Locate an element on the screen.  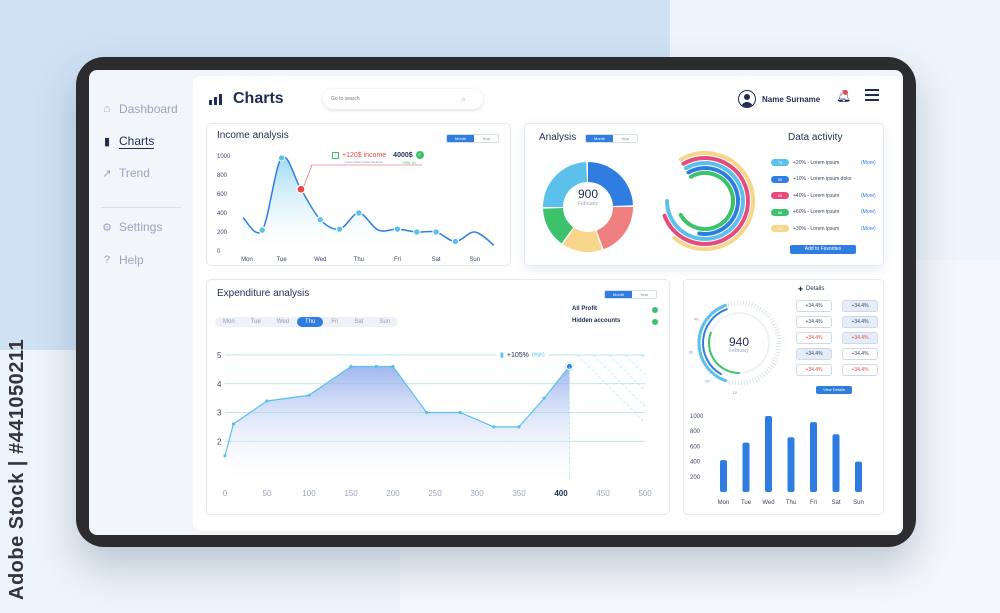
avatar is located at coordinates (747, 99).